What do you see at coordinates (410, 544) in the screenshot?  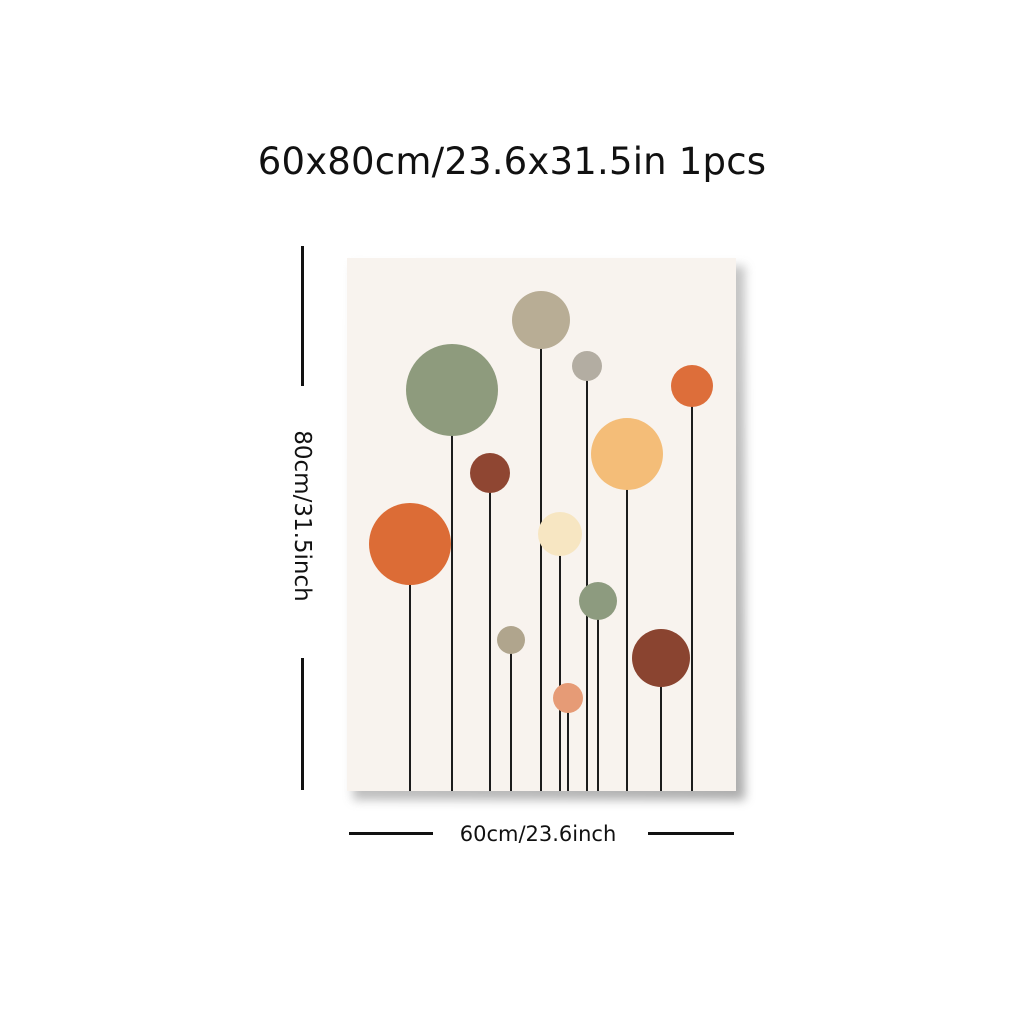 I see `circle-orange-large` at bounding box center [410, 544].